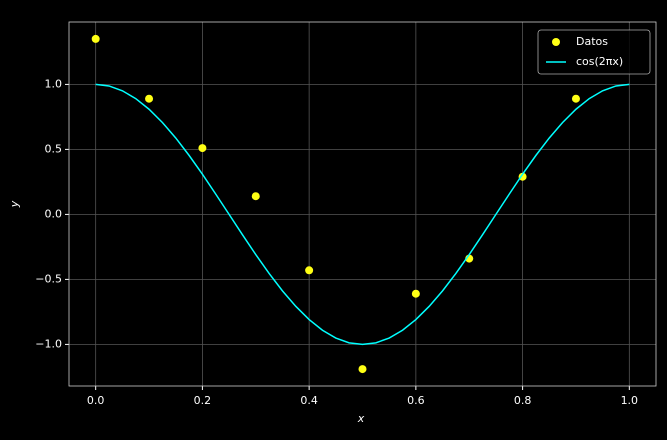 Image resolution: width=667 pixels, height=440 pixels. I want to click on legend-label: cos(2πx), so click(599, 61).